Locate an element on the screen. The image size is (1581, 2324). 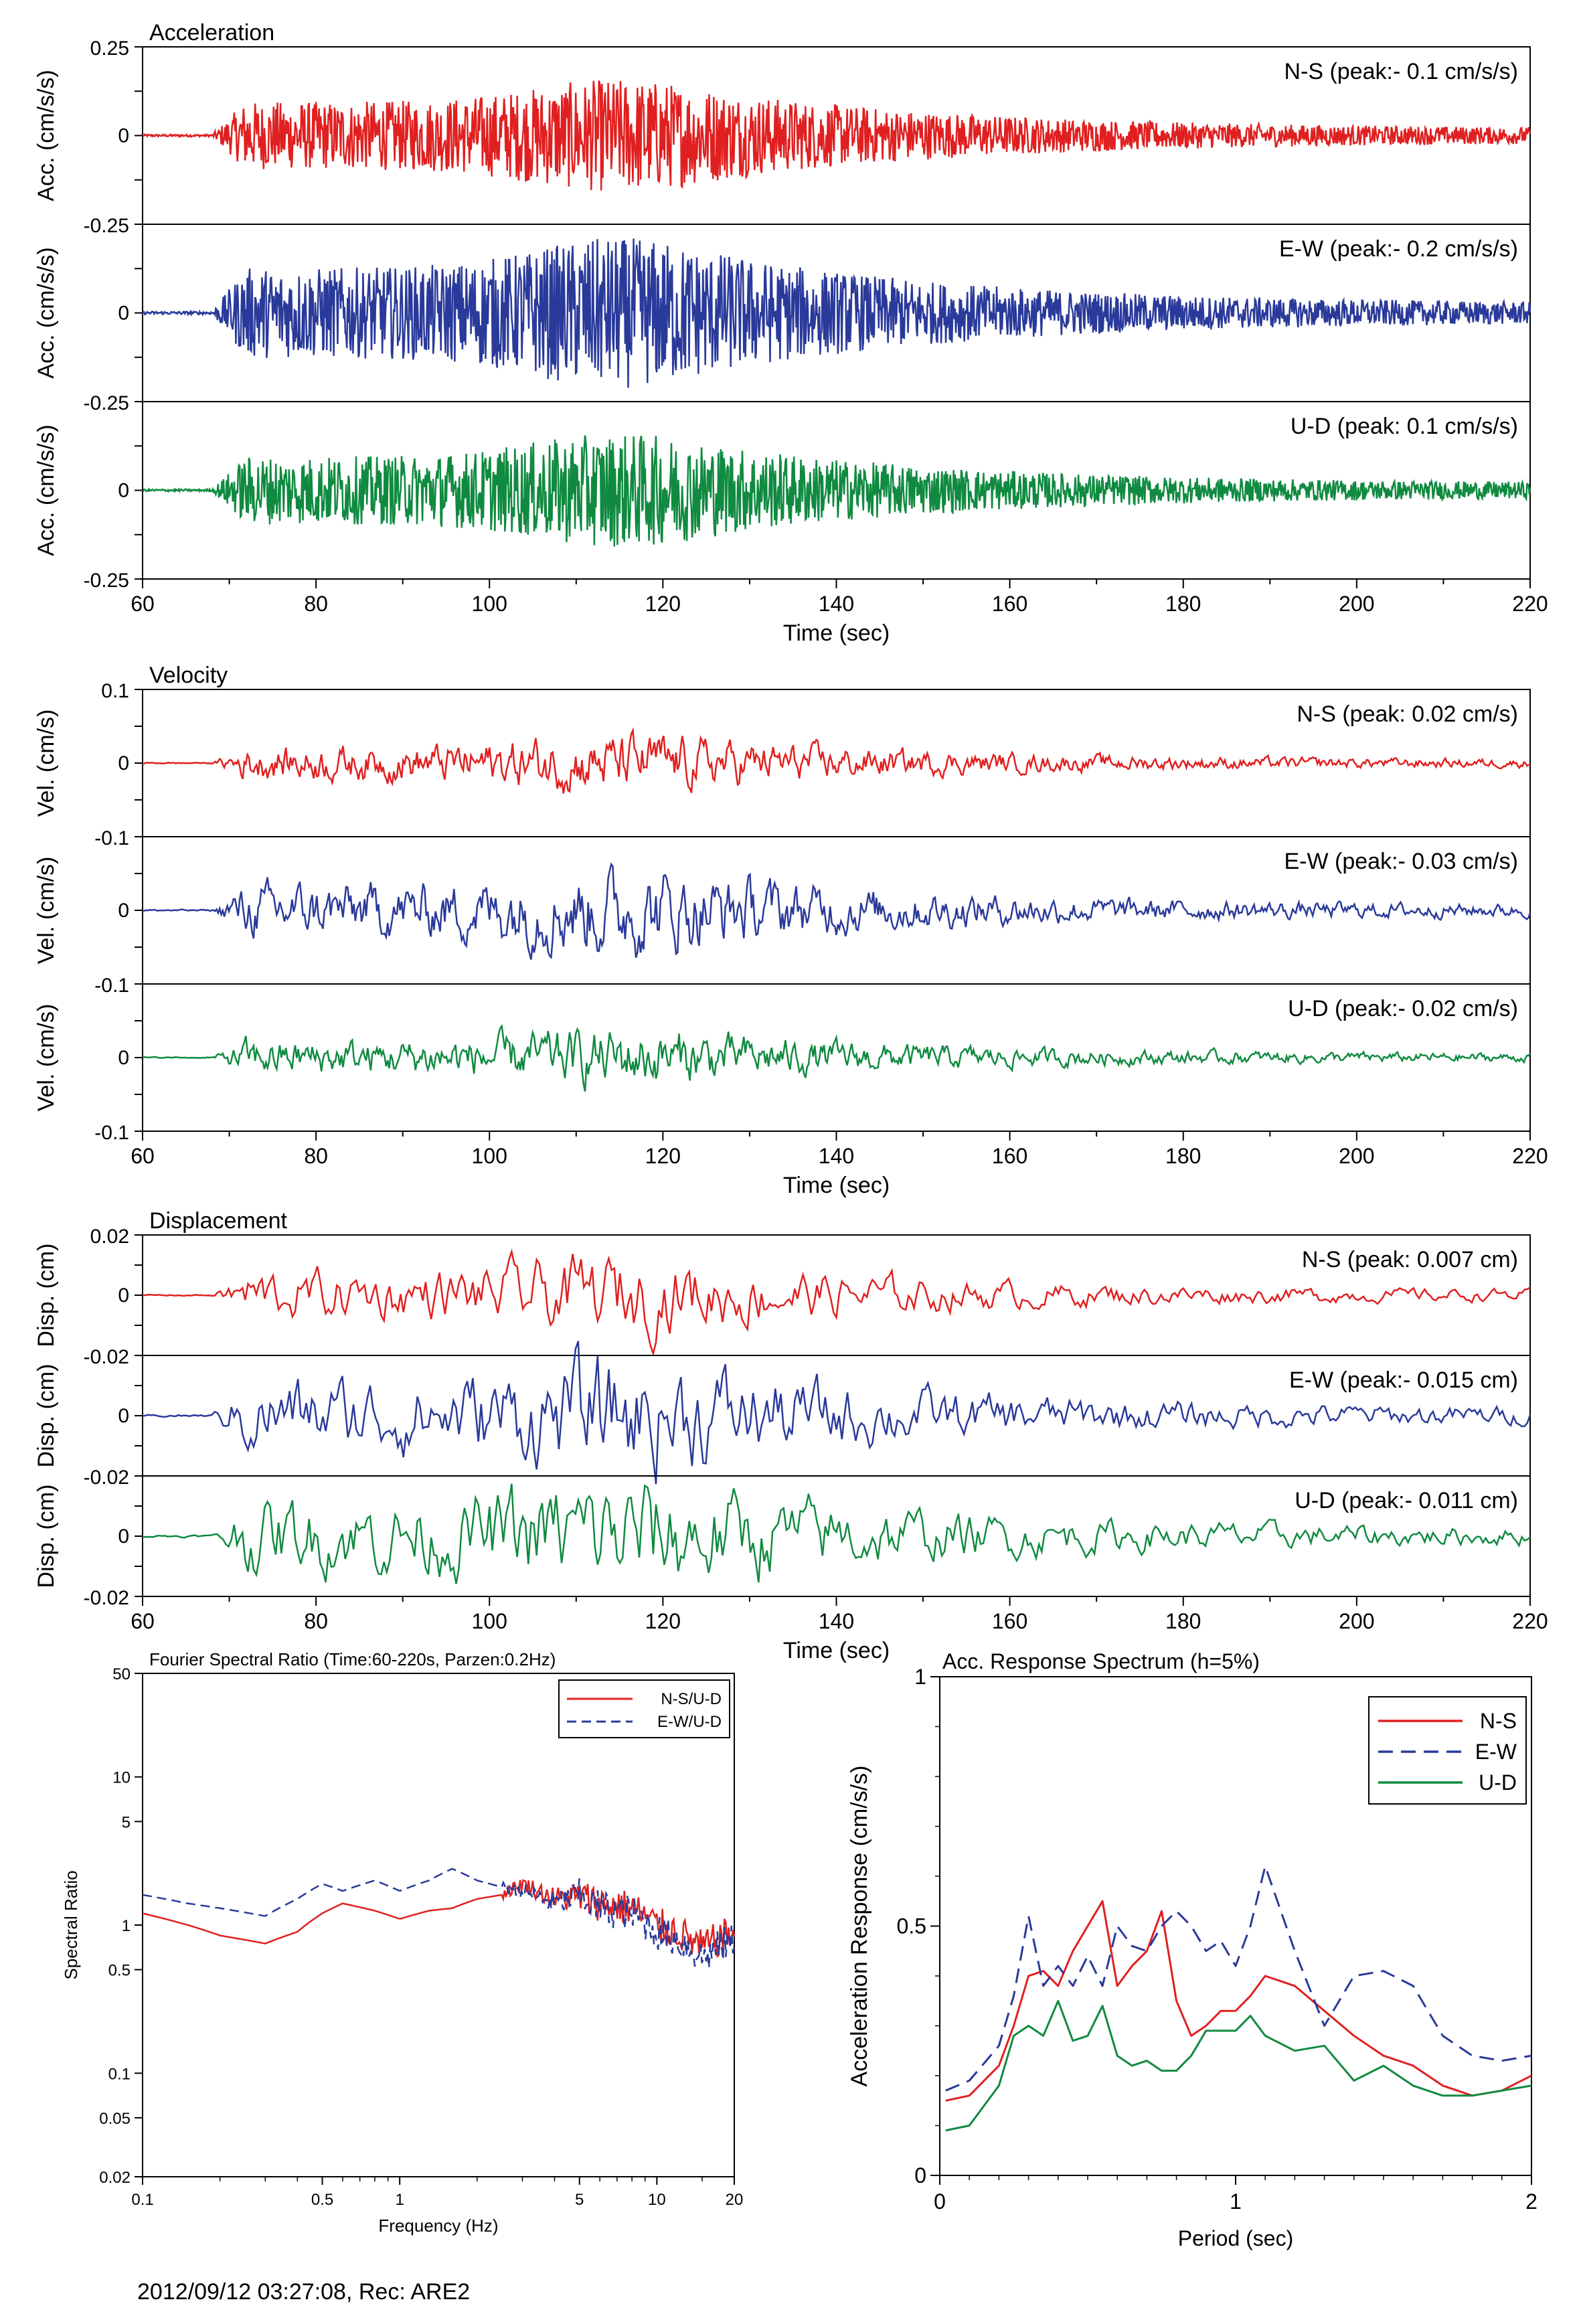
y-tick-label: 0.1 is located at coordinates (119, 2074).